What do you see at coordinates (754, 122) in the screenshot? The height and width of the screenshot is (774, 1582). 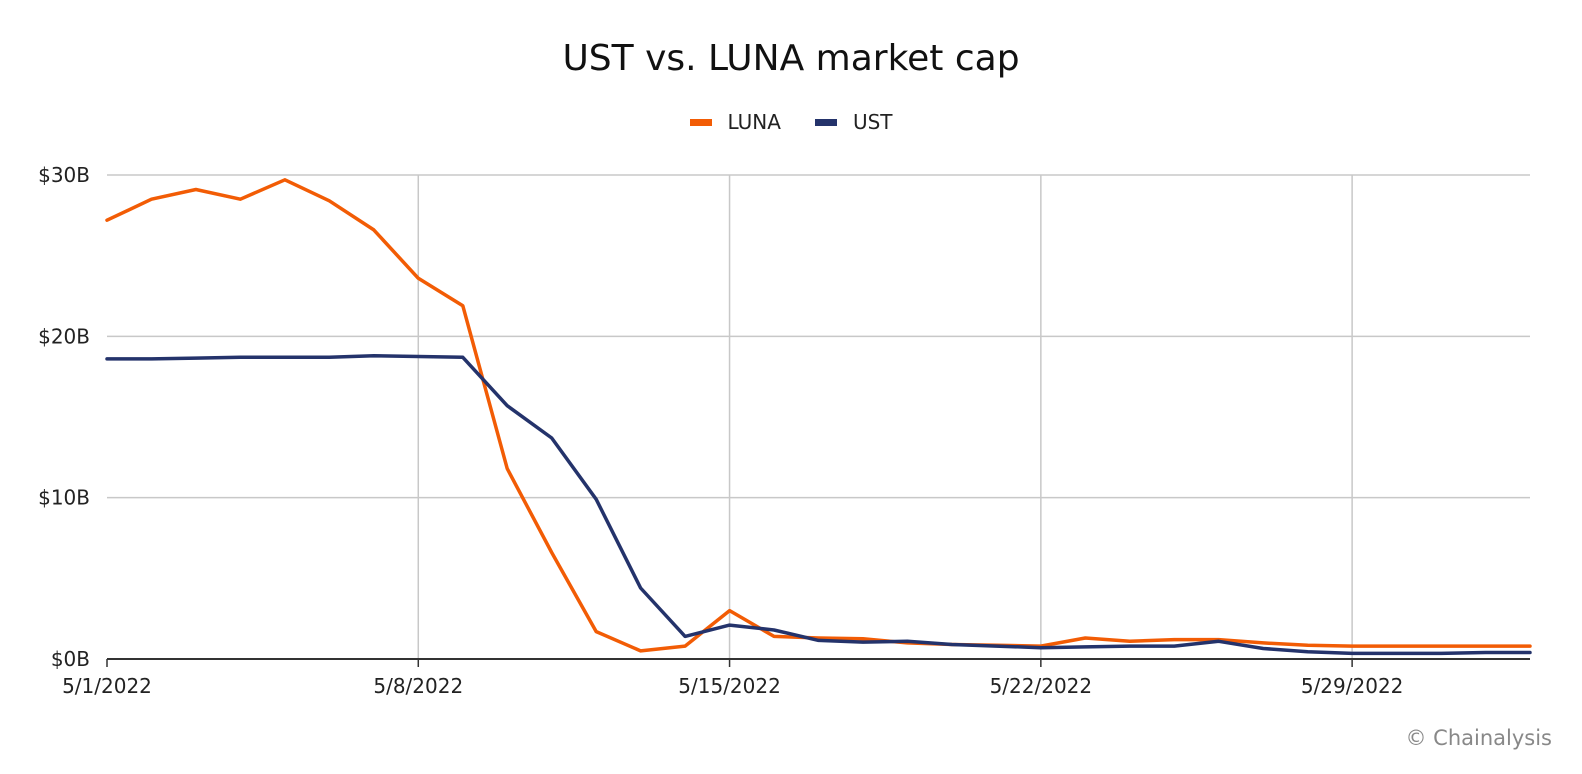 I see `legend-label-luna: LUNA` at bounding box center [754, 122].